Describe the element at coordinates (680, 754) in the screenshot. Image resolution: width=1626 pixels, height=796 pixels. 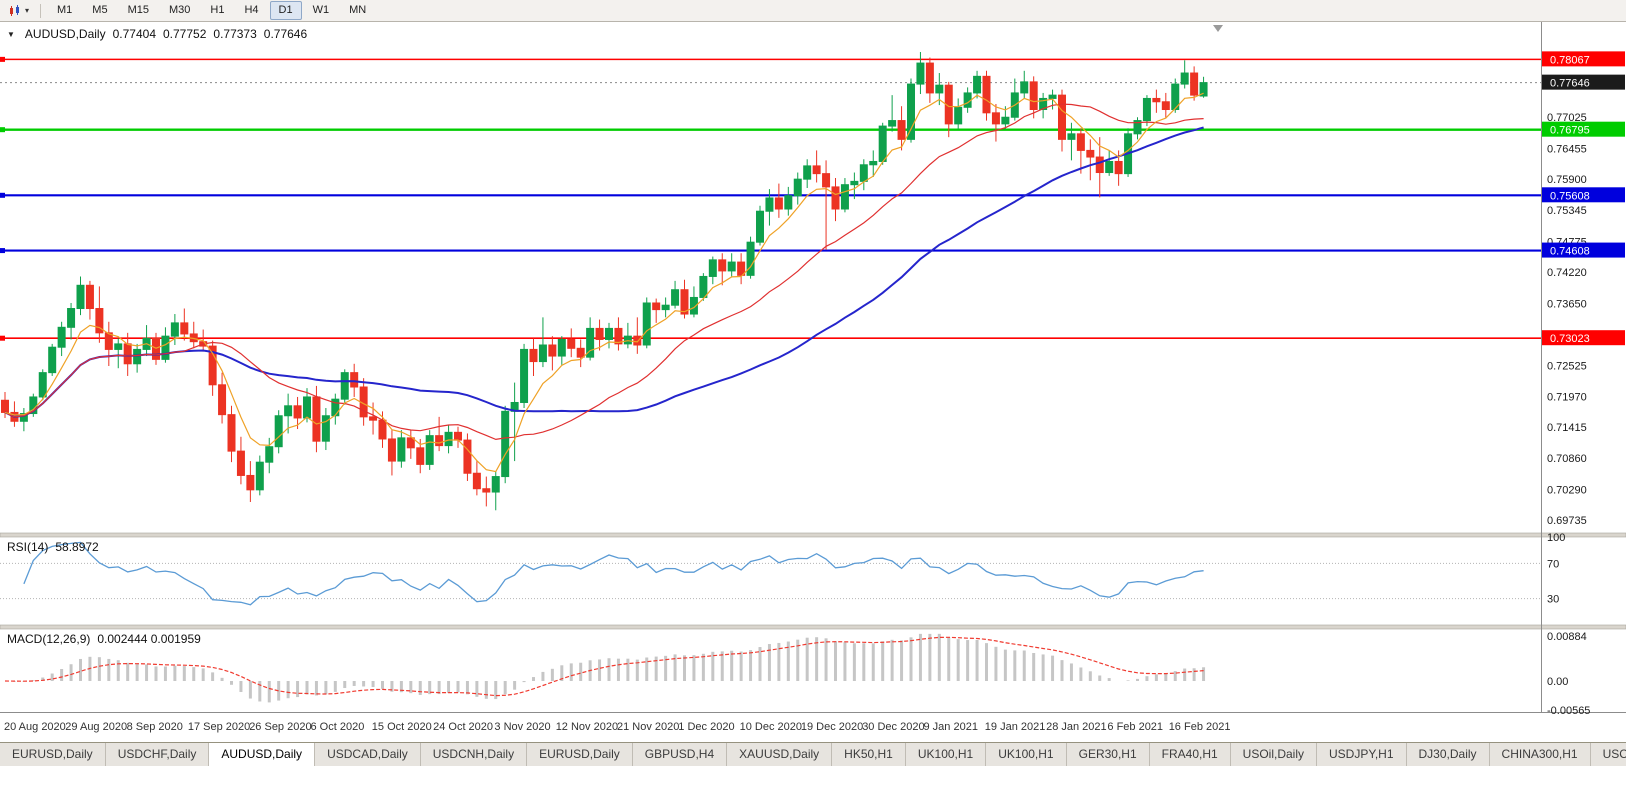
I see `tab-gbpusd-h4: GBPUSD,H4` at that location.